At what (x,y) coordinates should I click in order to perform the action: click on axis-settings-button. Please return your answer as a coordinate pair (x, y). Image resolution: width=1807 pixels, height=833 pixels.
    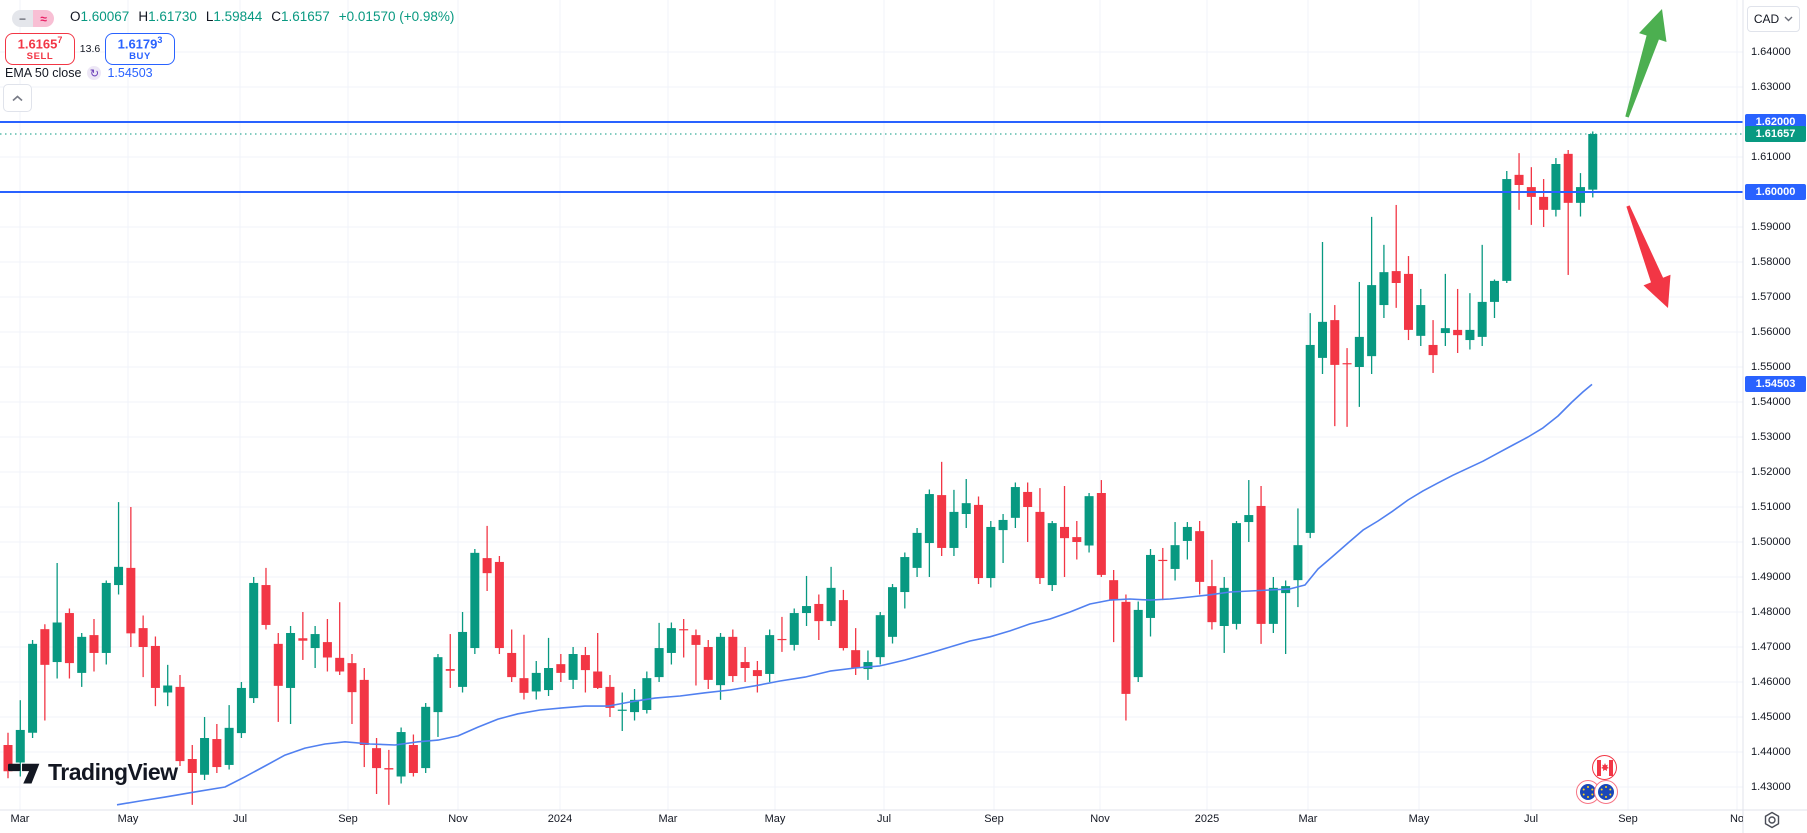
    Looking at the image, I should click on (1772, 822).